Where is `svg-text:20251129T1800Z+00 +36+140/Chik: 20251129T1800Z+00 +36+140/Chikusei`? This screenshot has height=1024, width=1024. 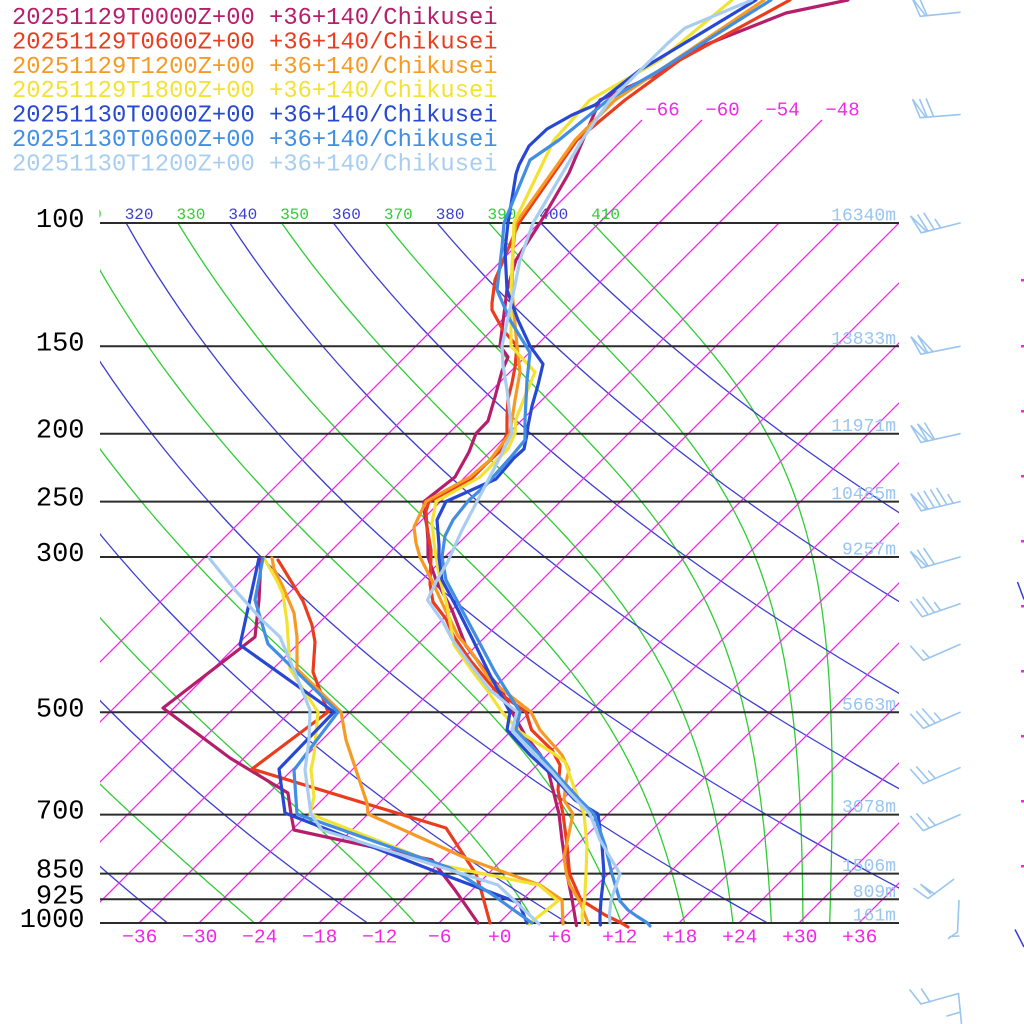
svg-text:20251129T1800Z+00 +36+140/Chik: 20251129T1800Z+00 +36+140/Chikusei is located at coordinates (255, 91).